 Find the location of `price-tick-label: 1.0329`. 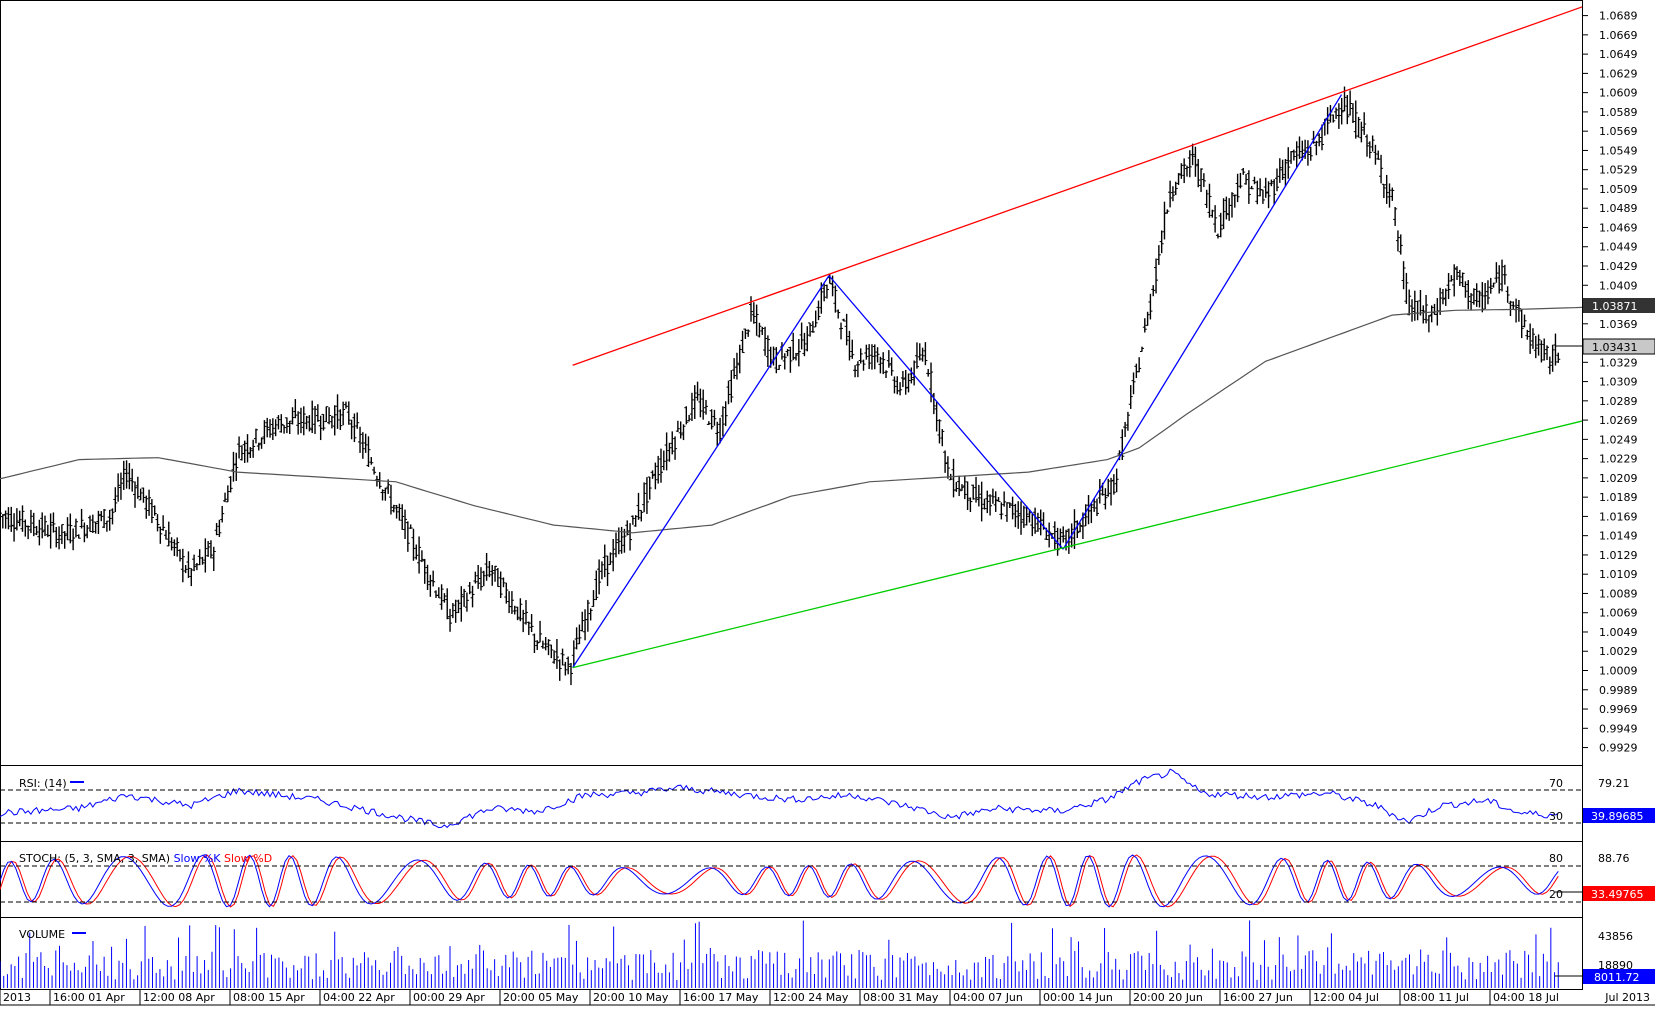

price-tick-label: 1.0329 is located at coordinates (1618, 362).